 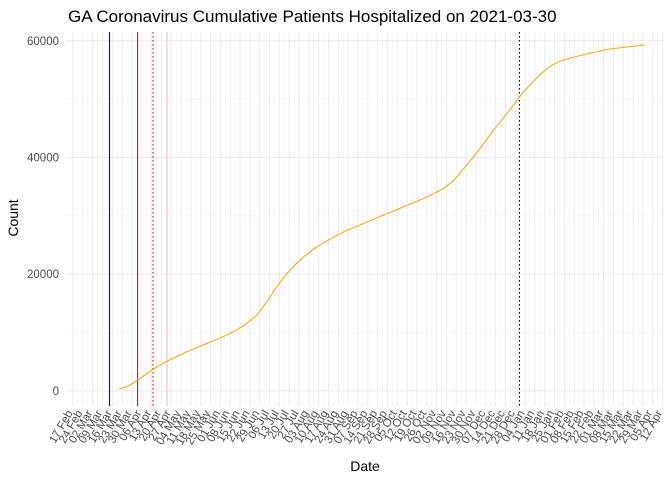 What do you see at coordinates (365, 466) in the screenshot?
I see `x-axis-title: Date` at bounding box center [365, 466].